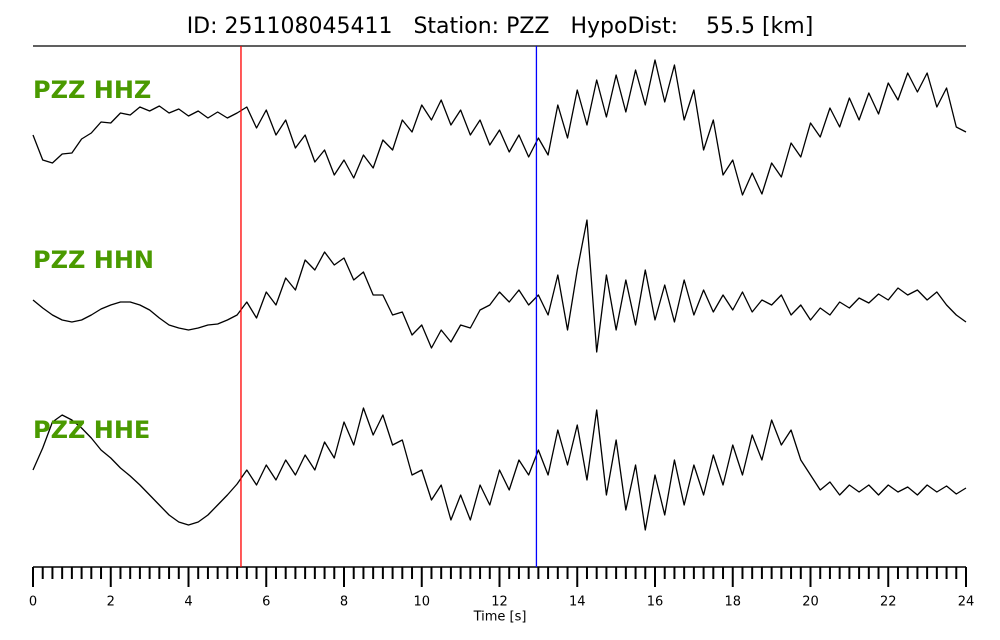 This screenshot has width=1000, height=640. I want to click on x-tick-label: 20, so click(810, 602).